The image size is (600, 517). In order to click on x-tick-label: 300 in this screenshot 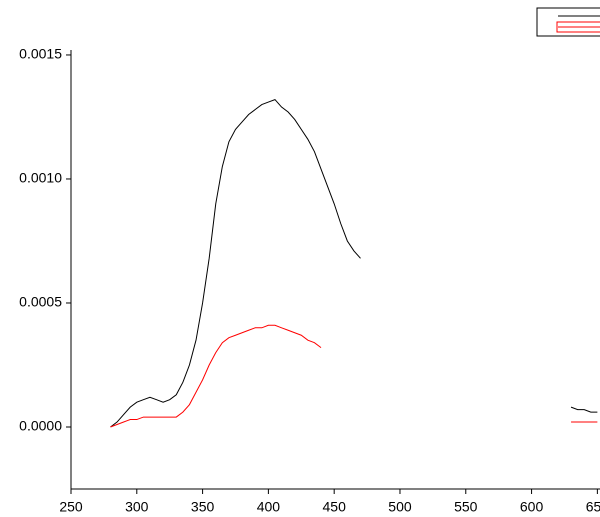, I will do `click(137, 507)`.